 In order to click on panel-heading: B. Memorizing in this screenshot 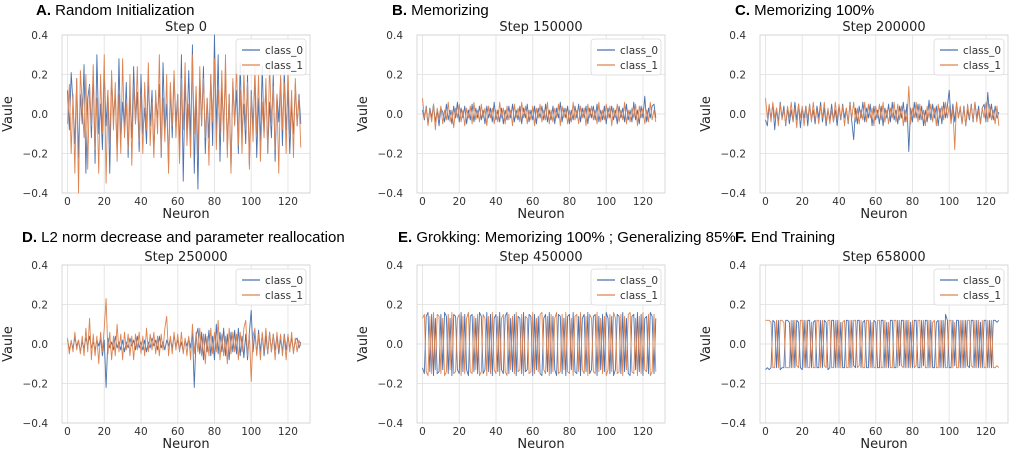, I will do `click(440, 10)`.